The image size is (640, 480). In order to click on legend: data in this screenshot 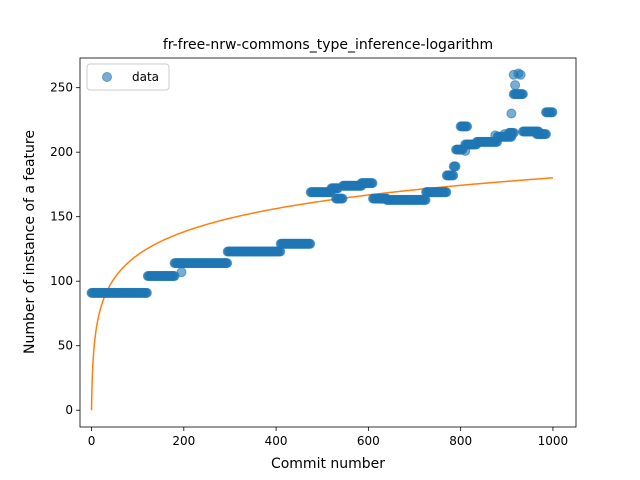, I will do `click(128, 77)`.